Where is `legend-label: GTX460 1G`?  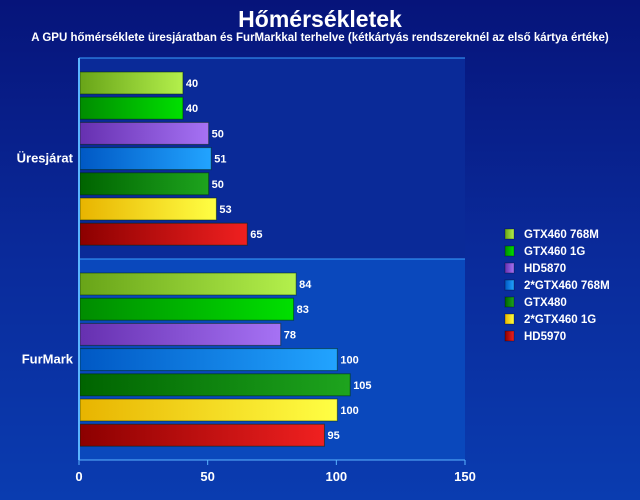 legend-label: GTX460 1G is located at coordinates (554, 252).